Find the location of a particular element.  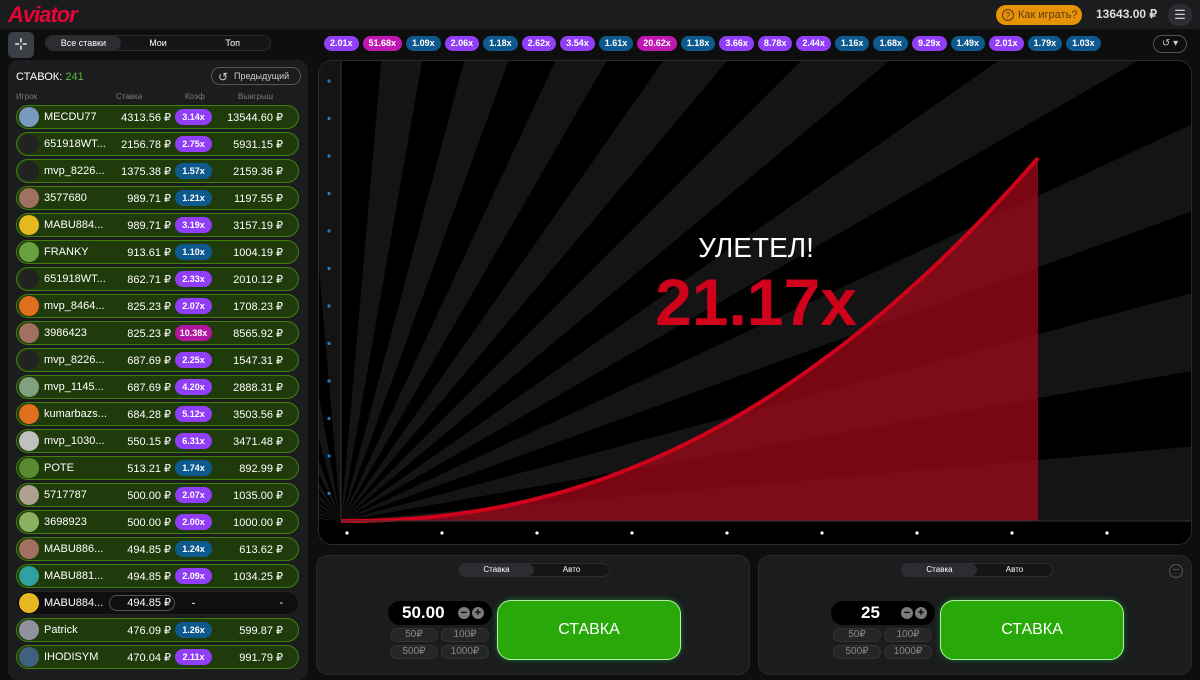

player-name: 3577680 is located at coordinates (65, 198).